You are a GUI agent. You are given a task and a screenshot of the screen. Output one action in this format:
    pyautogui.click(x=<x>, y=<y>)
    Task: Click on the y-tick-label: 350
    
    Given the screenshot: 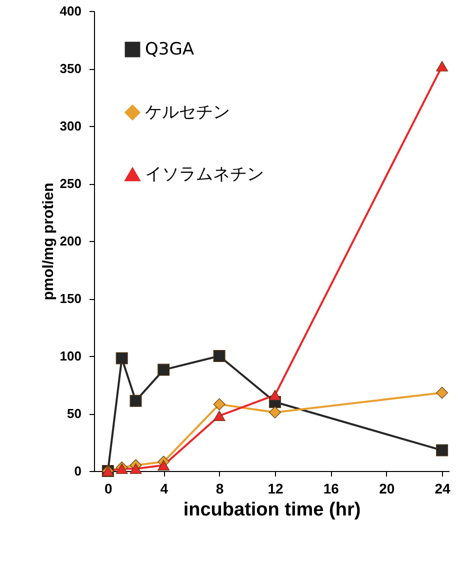 What is the action you would take?
    pyautogui.click(x=71, y=68)
    